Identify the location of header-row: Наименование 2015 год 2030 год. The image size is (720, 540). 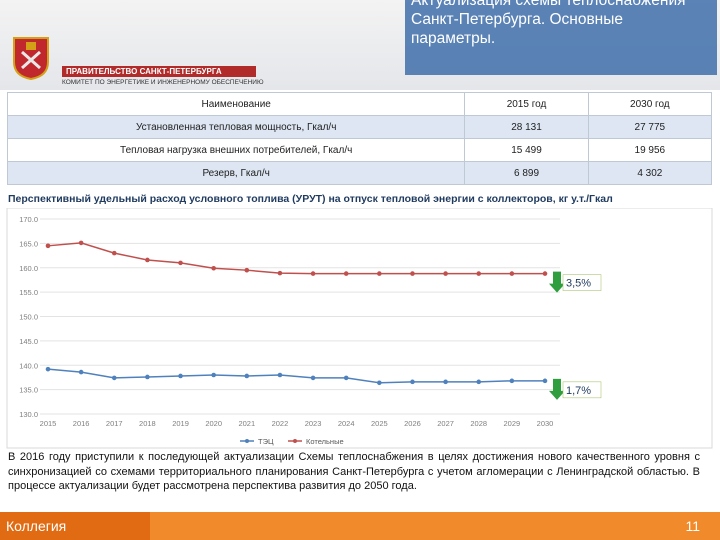
(359, 104).